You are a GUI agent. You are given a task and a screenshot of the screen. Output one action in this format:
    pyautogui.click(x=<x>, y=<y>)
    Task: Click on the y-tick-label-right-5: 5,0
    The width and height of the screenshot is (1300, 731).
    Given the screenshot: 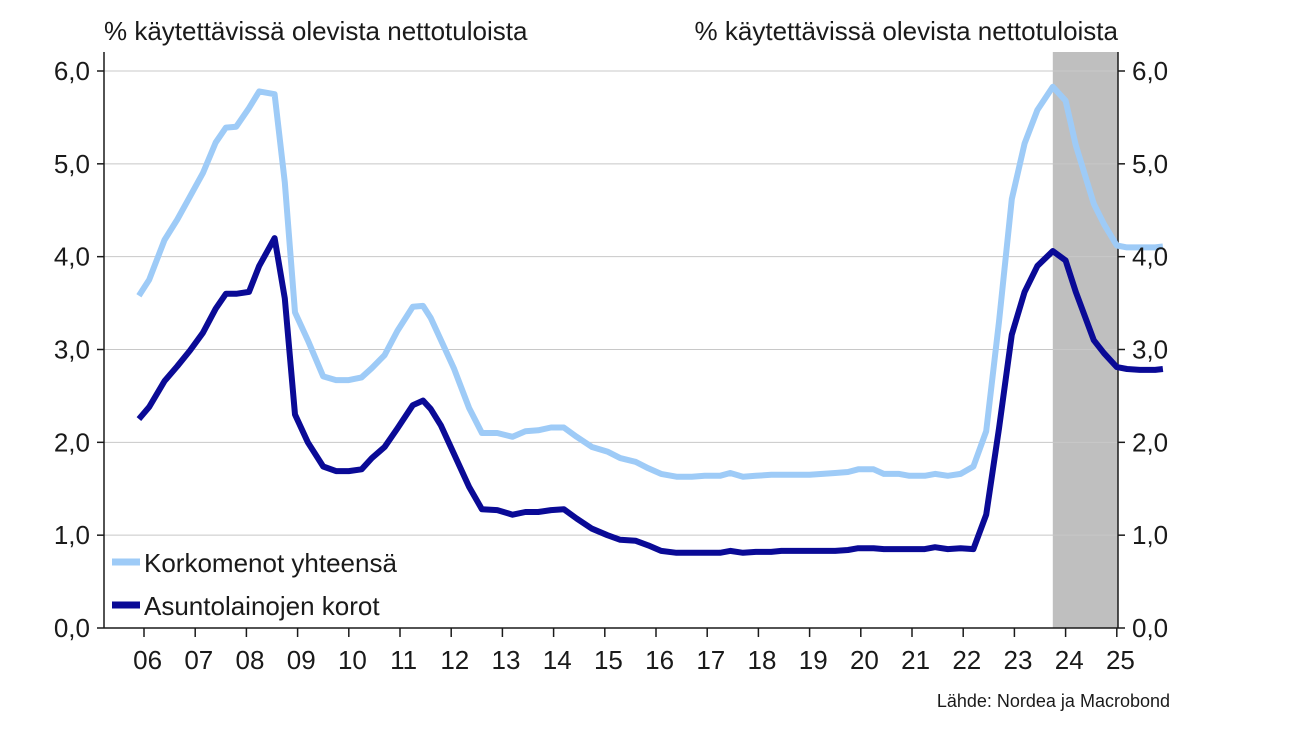 What is the action you would take?
    pyautogui.click(x=1150, y=164)
    